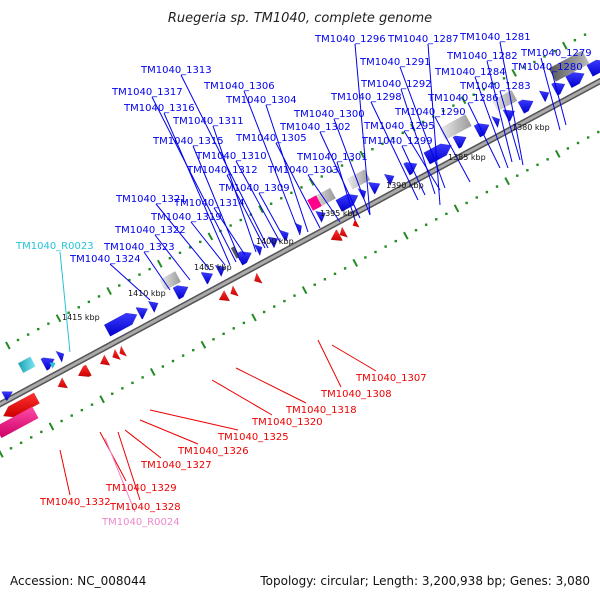  What do you see at coordinates (314, 203) in the screenshot?
I see `pink-feature` at bounding box center [314, 203].